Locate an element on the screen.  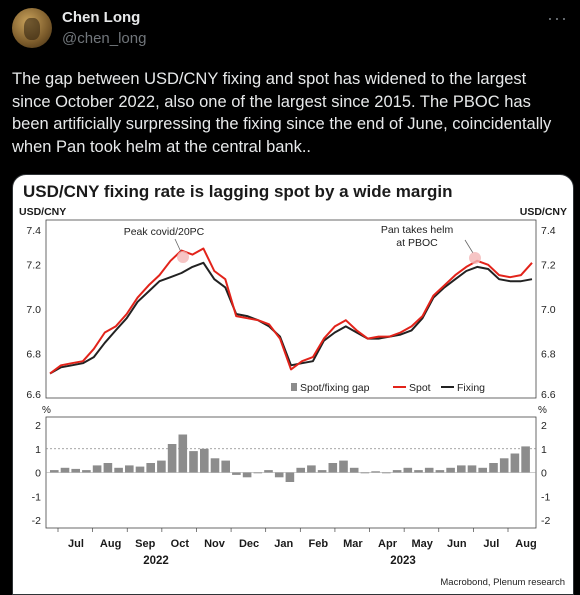
x-tick-label: Aug is located at coordinates (525, 544).